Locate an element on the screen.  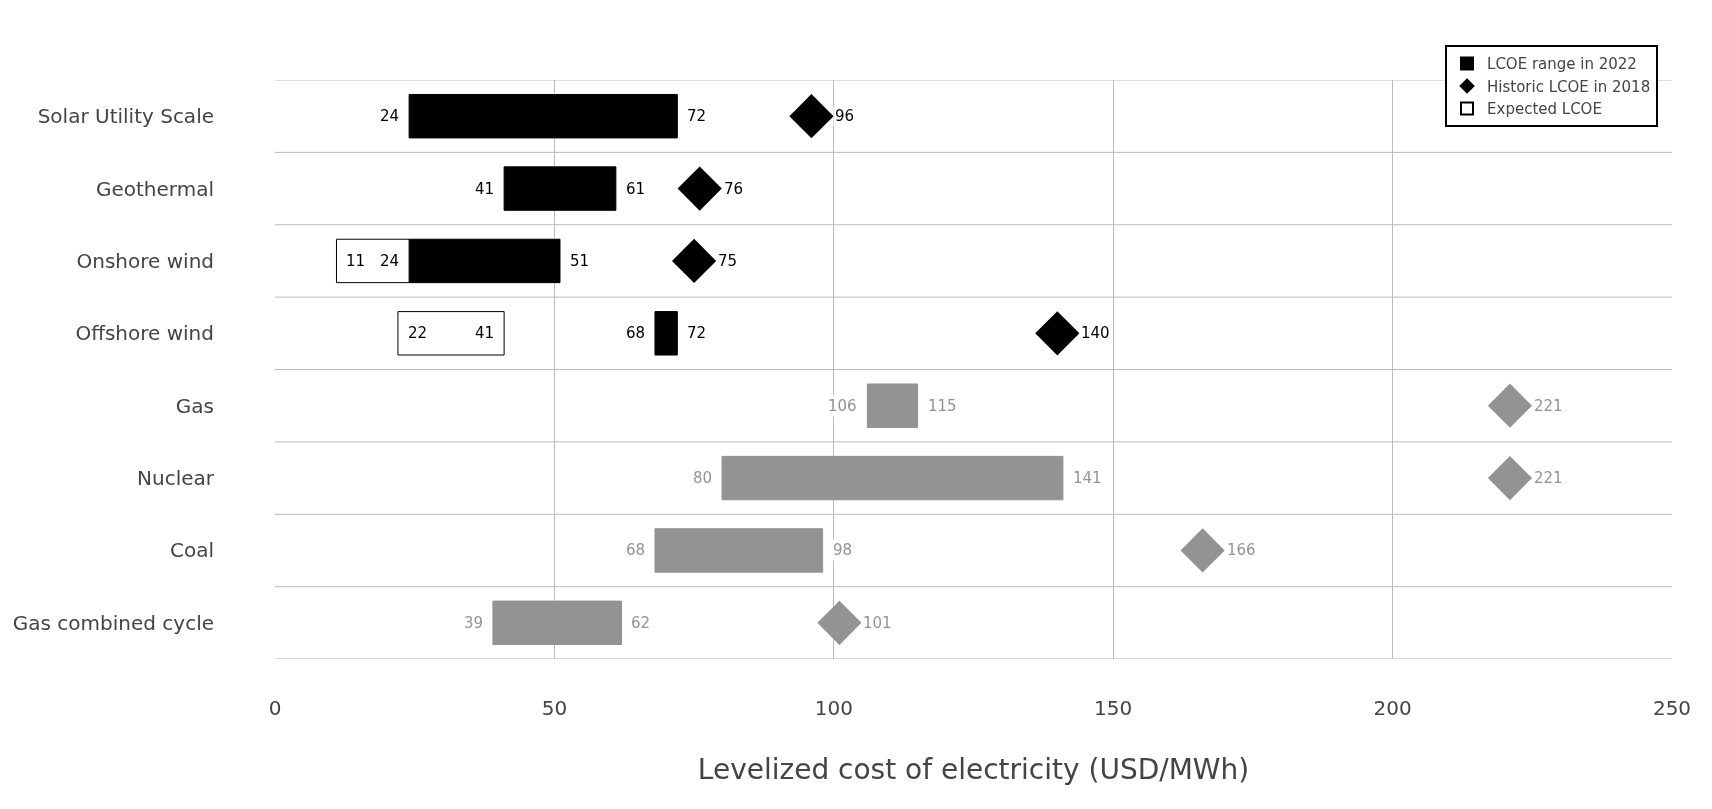
annotation: 140 is located at coordinates (1095, 333).